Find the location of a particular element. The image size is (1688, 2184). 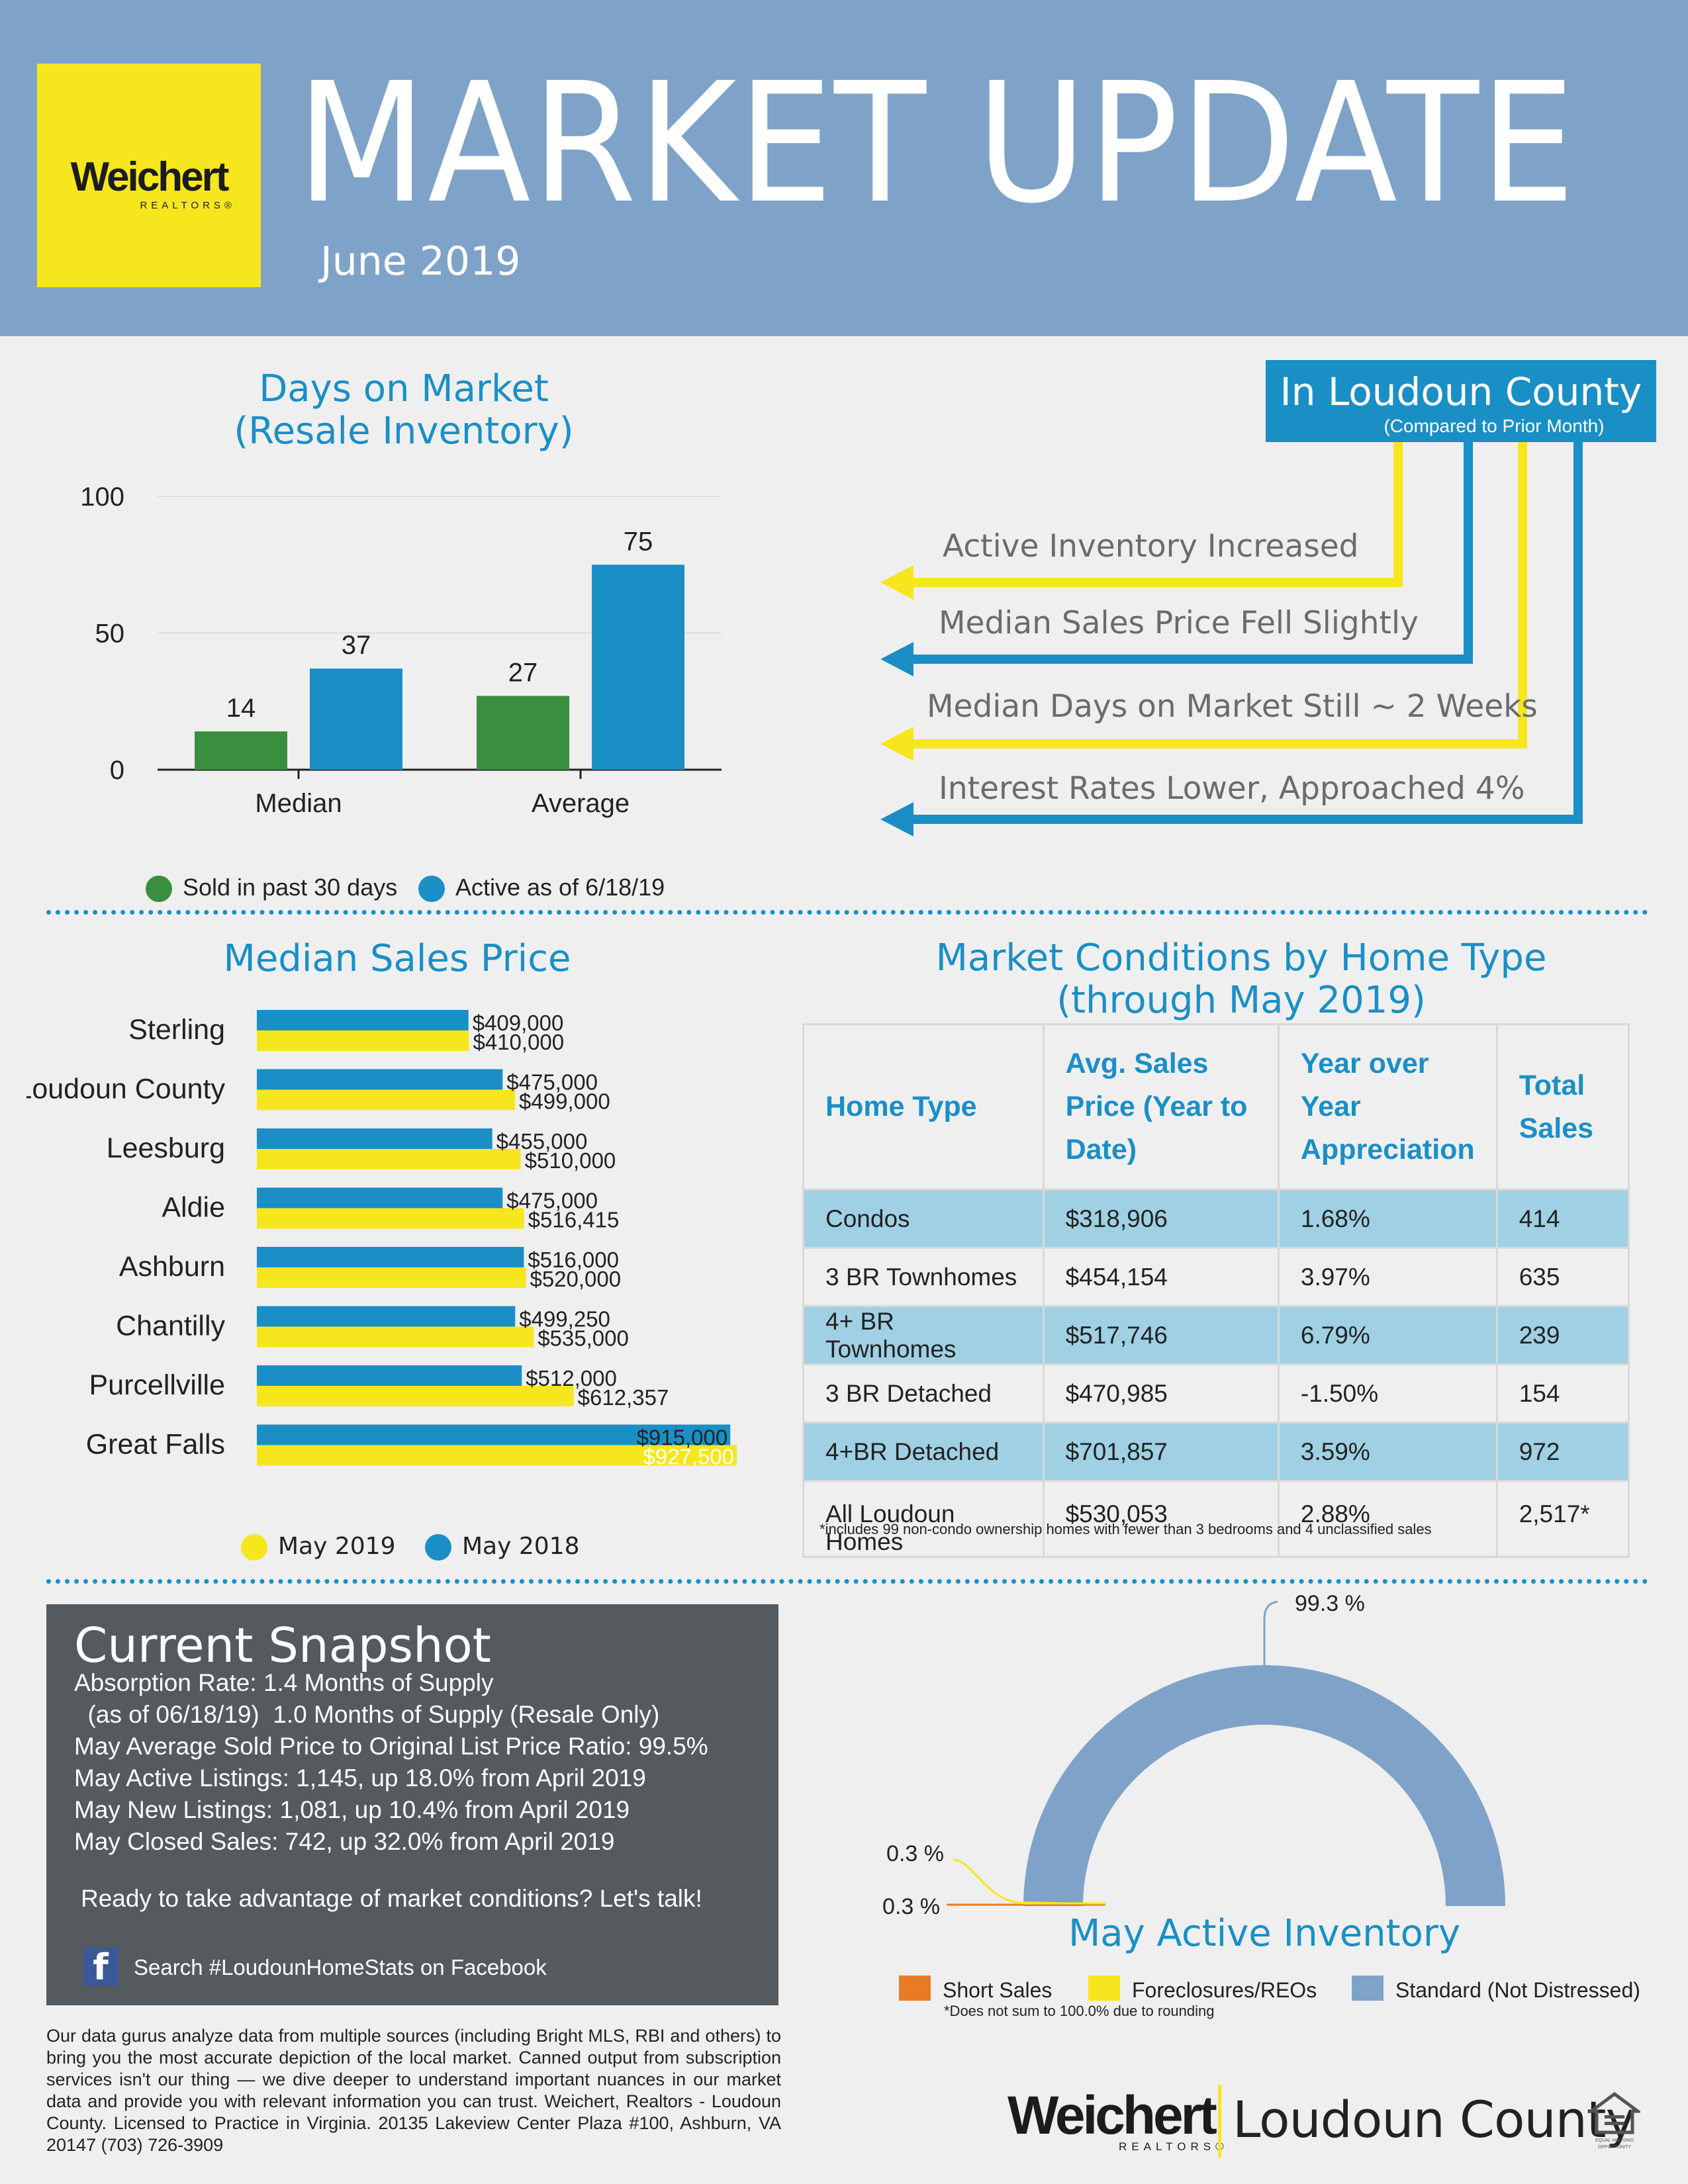

dom-title: Days on Market (Resale Inventory) is located at coordinates (404, 410).